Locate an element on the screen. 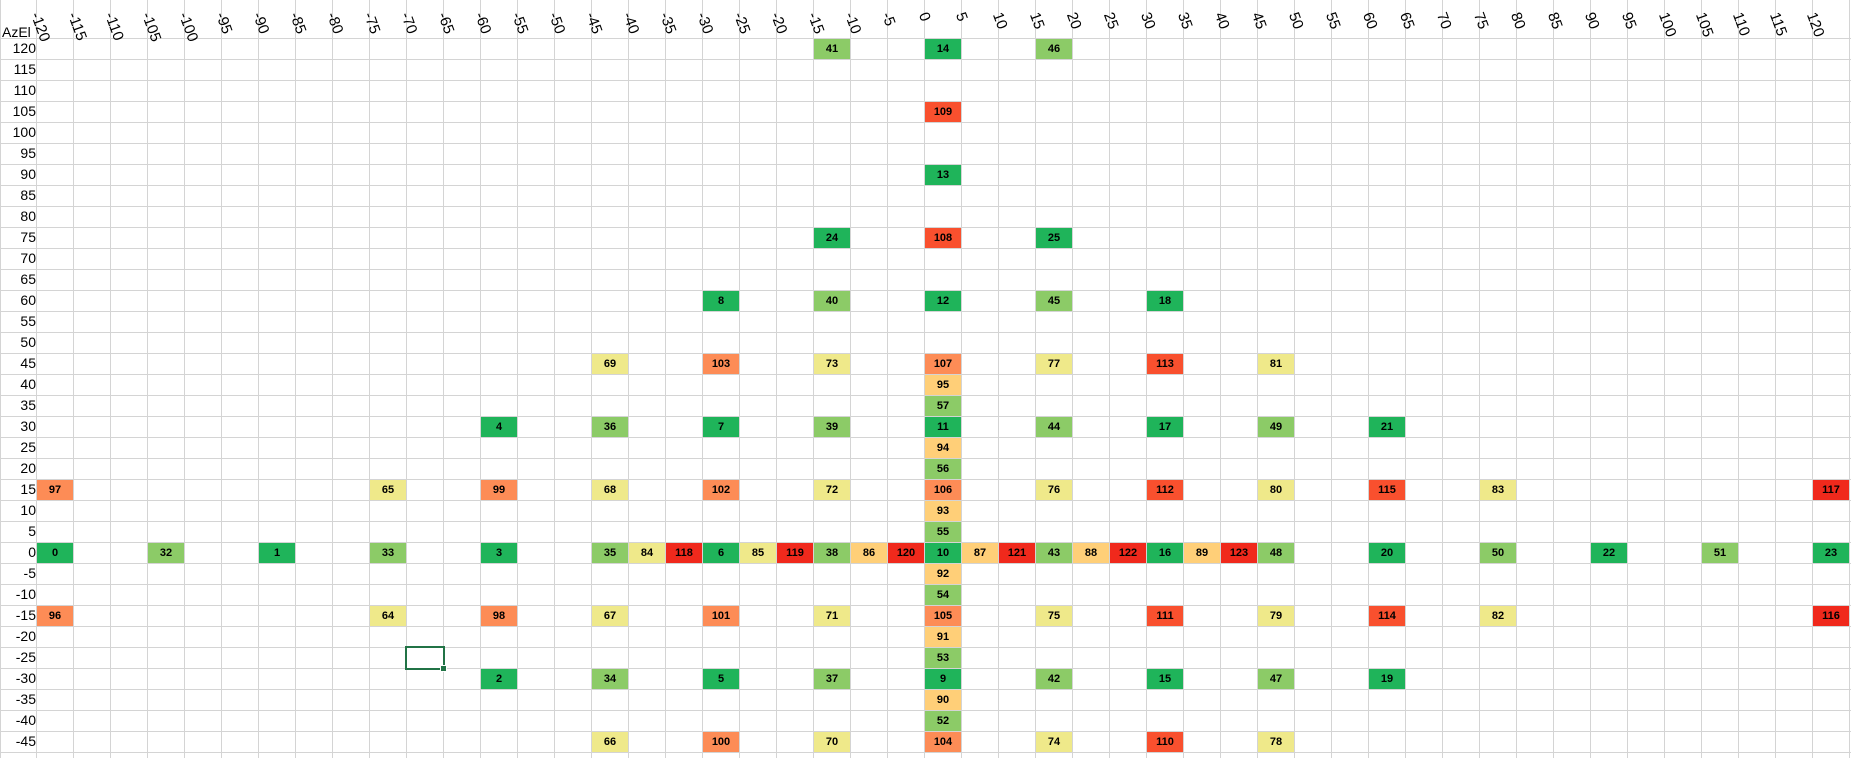 The width and height of the screenshot is (1851, 758). data-cell: 15 is located at coordinates (1165, 679).